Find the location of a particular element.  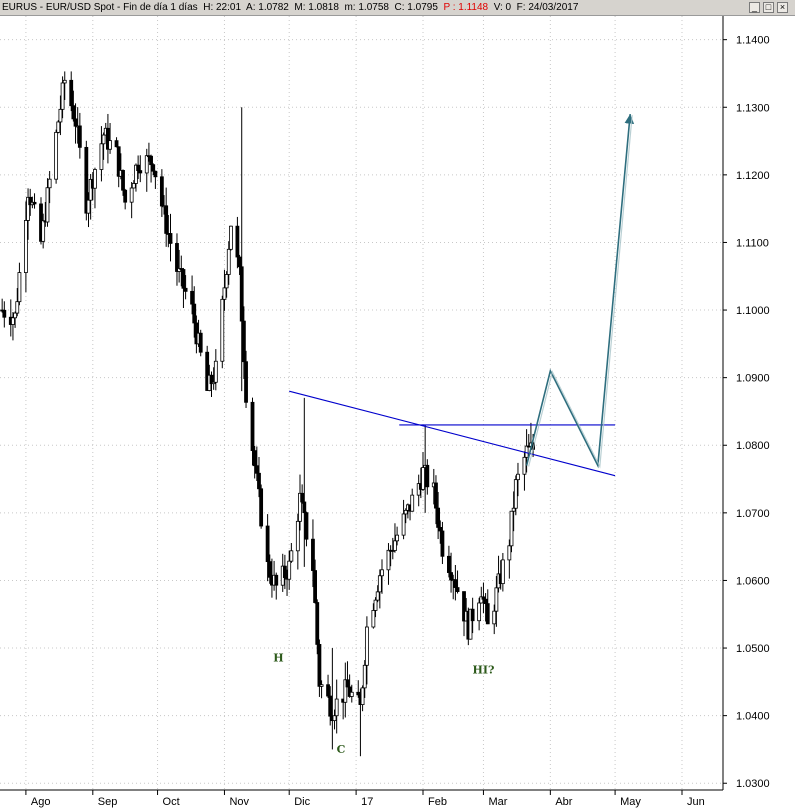

maximize-icon: □ is located at coordinates (768, 7).